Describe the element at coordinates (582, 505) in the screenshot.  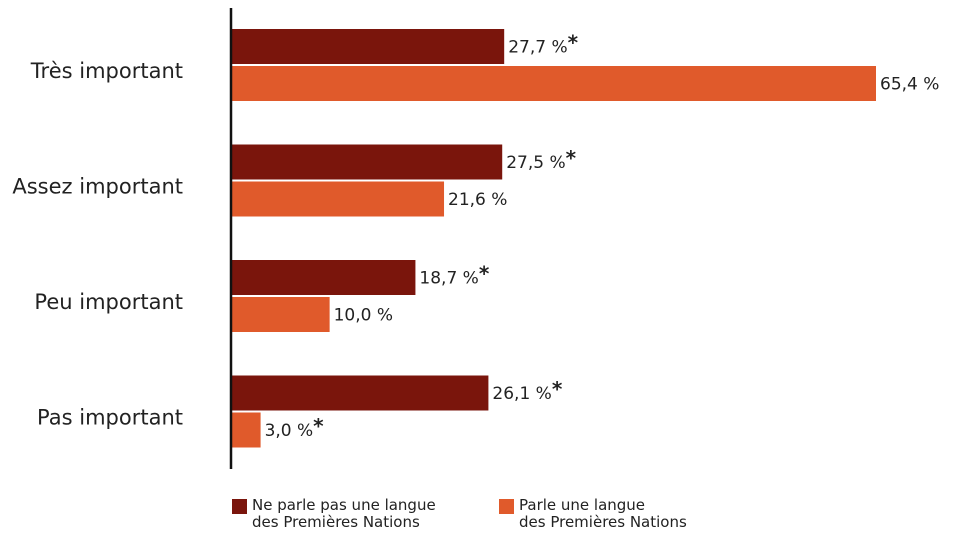
I see `legend-label-line1: Parle une langue` at that location.